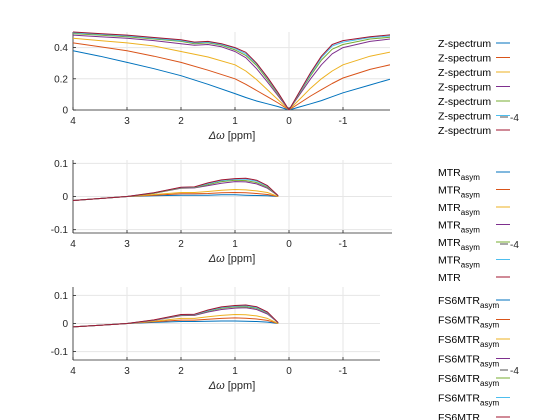 The image size is (560, 420). What do you see at coordinates (449, 278) in the screenshot?
I see `legend-entry: MTR` at bounding box center [449, 278].